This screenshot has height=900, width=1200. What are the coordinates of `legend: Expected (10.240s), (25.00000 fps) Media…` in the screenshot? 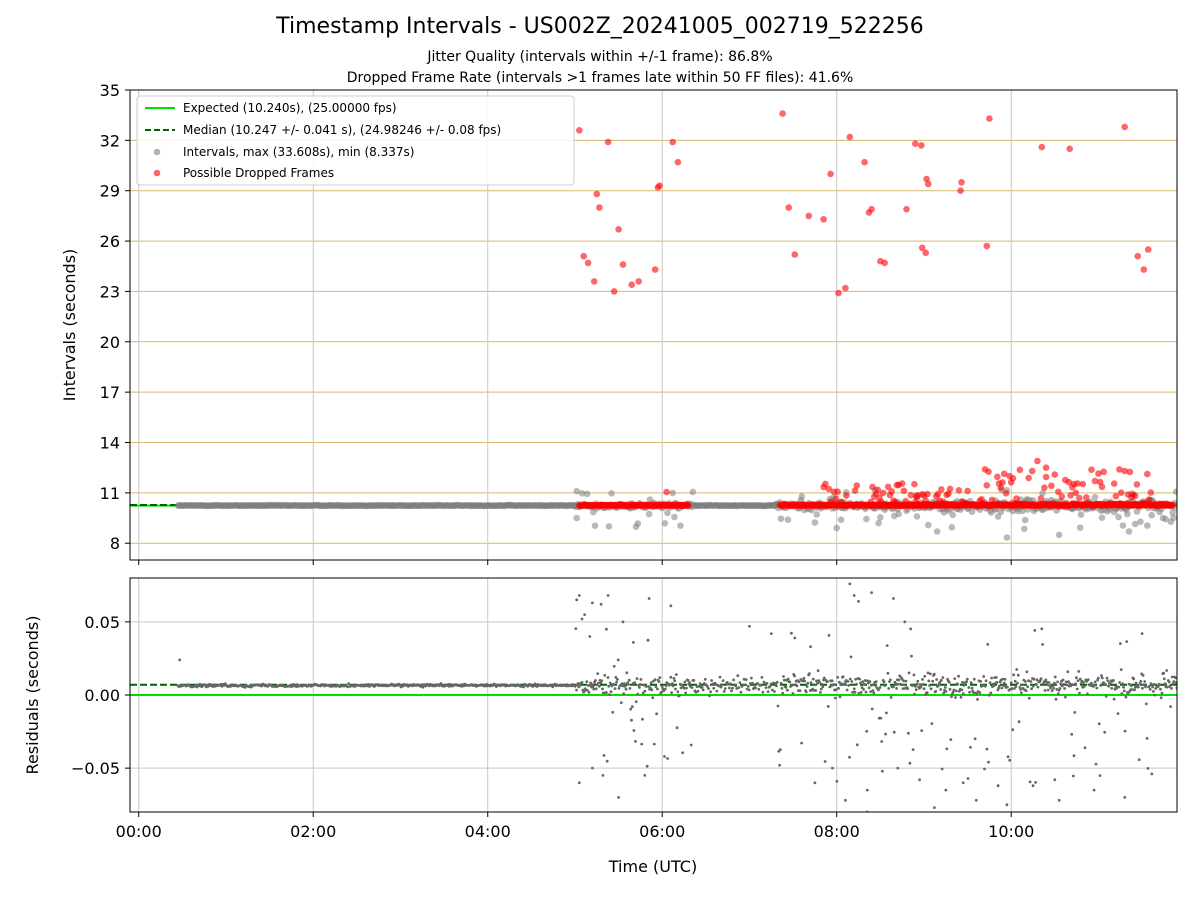 It's located at (355, 140).